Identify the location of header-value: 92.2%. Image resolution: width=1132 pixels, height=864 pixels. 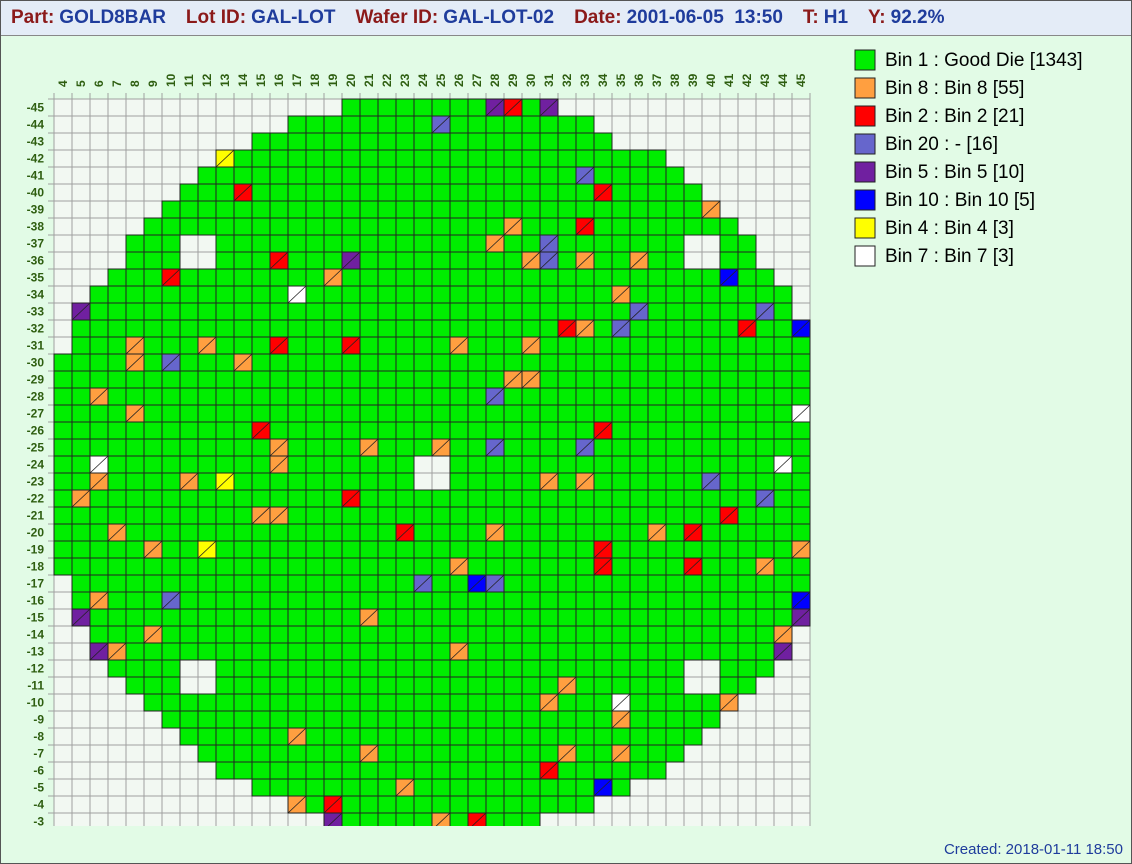
(917, 17).